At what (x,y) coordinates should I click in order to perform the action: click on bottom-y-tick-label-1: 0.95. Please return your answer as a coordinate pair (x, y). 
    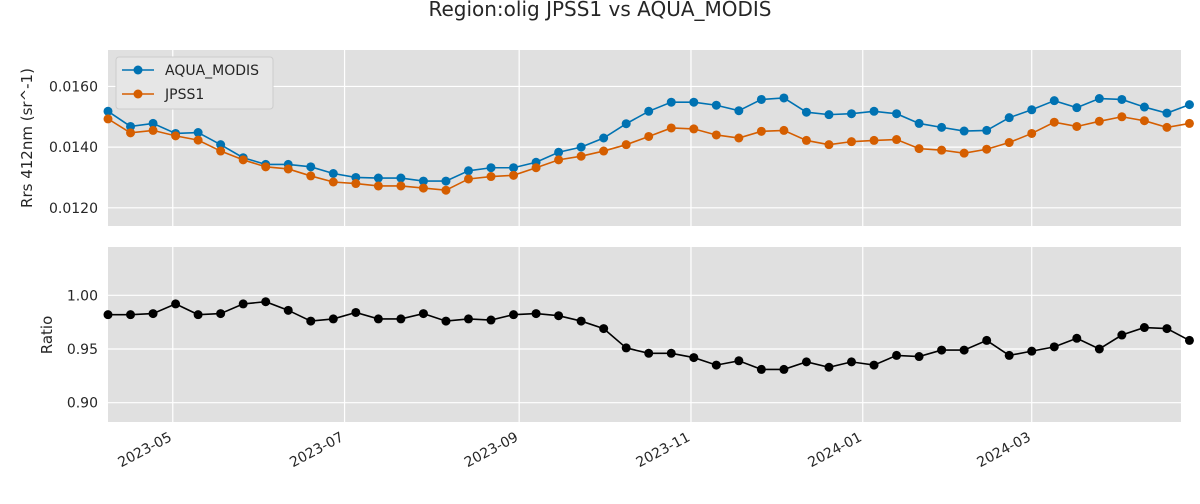
    Looking at the image, I should click on (82, 350).